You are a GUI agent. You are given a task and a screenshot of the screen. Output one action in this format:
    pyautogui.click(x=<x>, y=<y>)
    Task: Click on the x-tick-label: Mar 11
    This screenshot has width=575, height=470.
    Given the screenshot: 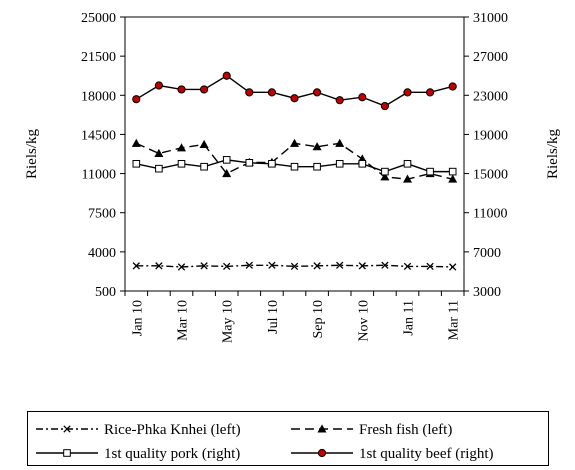 What is the action you would take?
    pyautogui.click(x=454, y=320)
    